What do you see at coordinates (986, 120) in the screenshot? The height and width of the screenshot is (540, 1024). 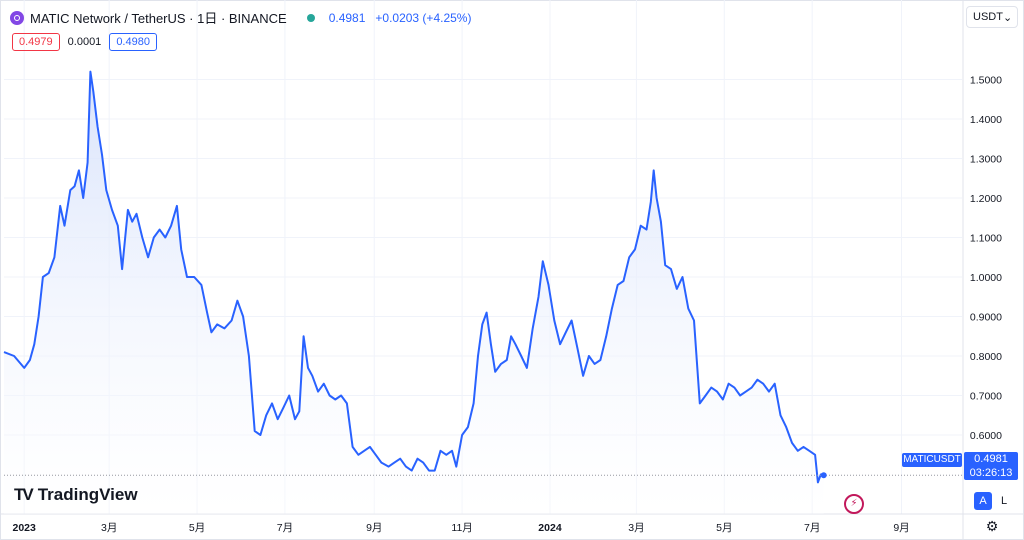 I see `y-tick-label: 1.4000` at bounding box center [986, 120].